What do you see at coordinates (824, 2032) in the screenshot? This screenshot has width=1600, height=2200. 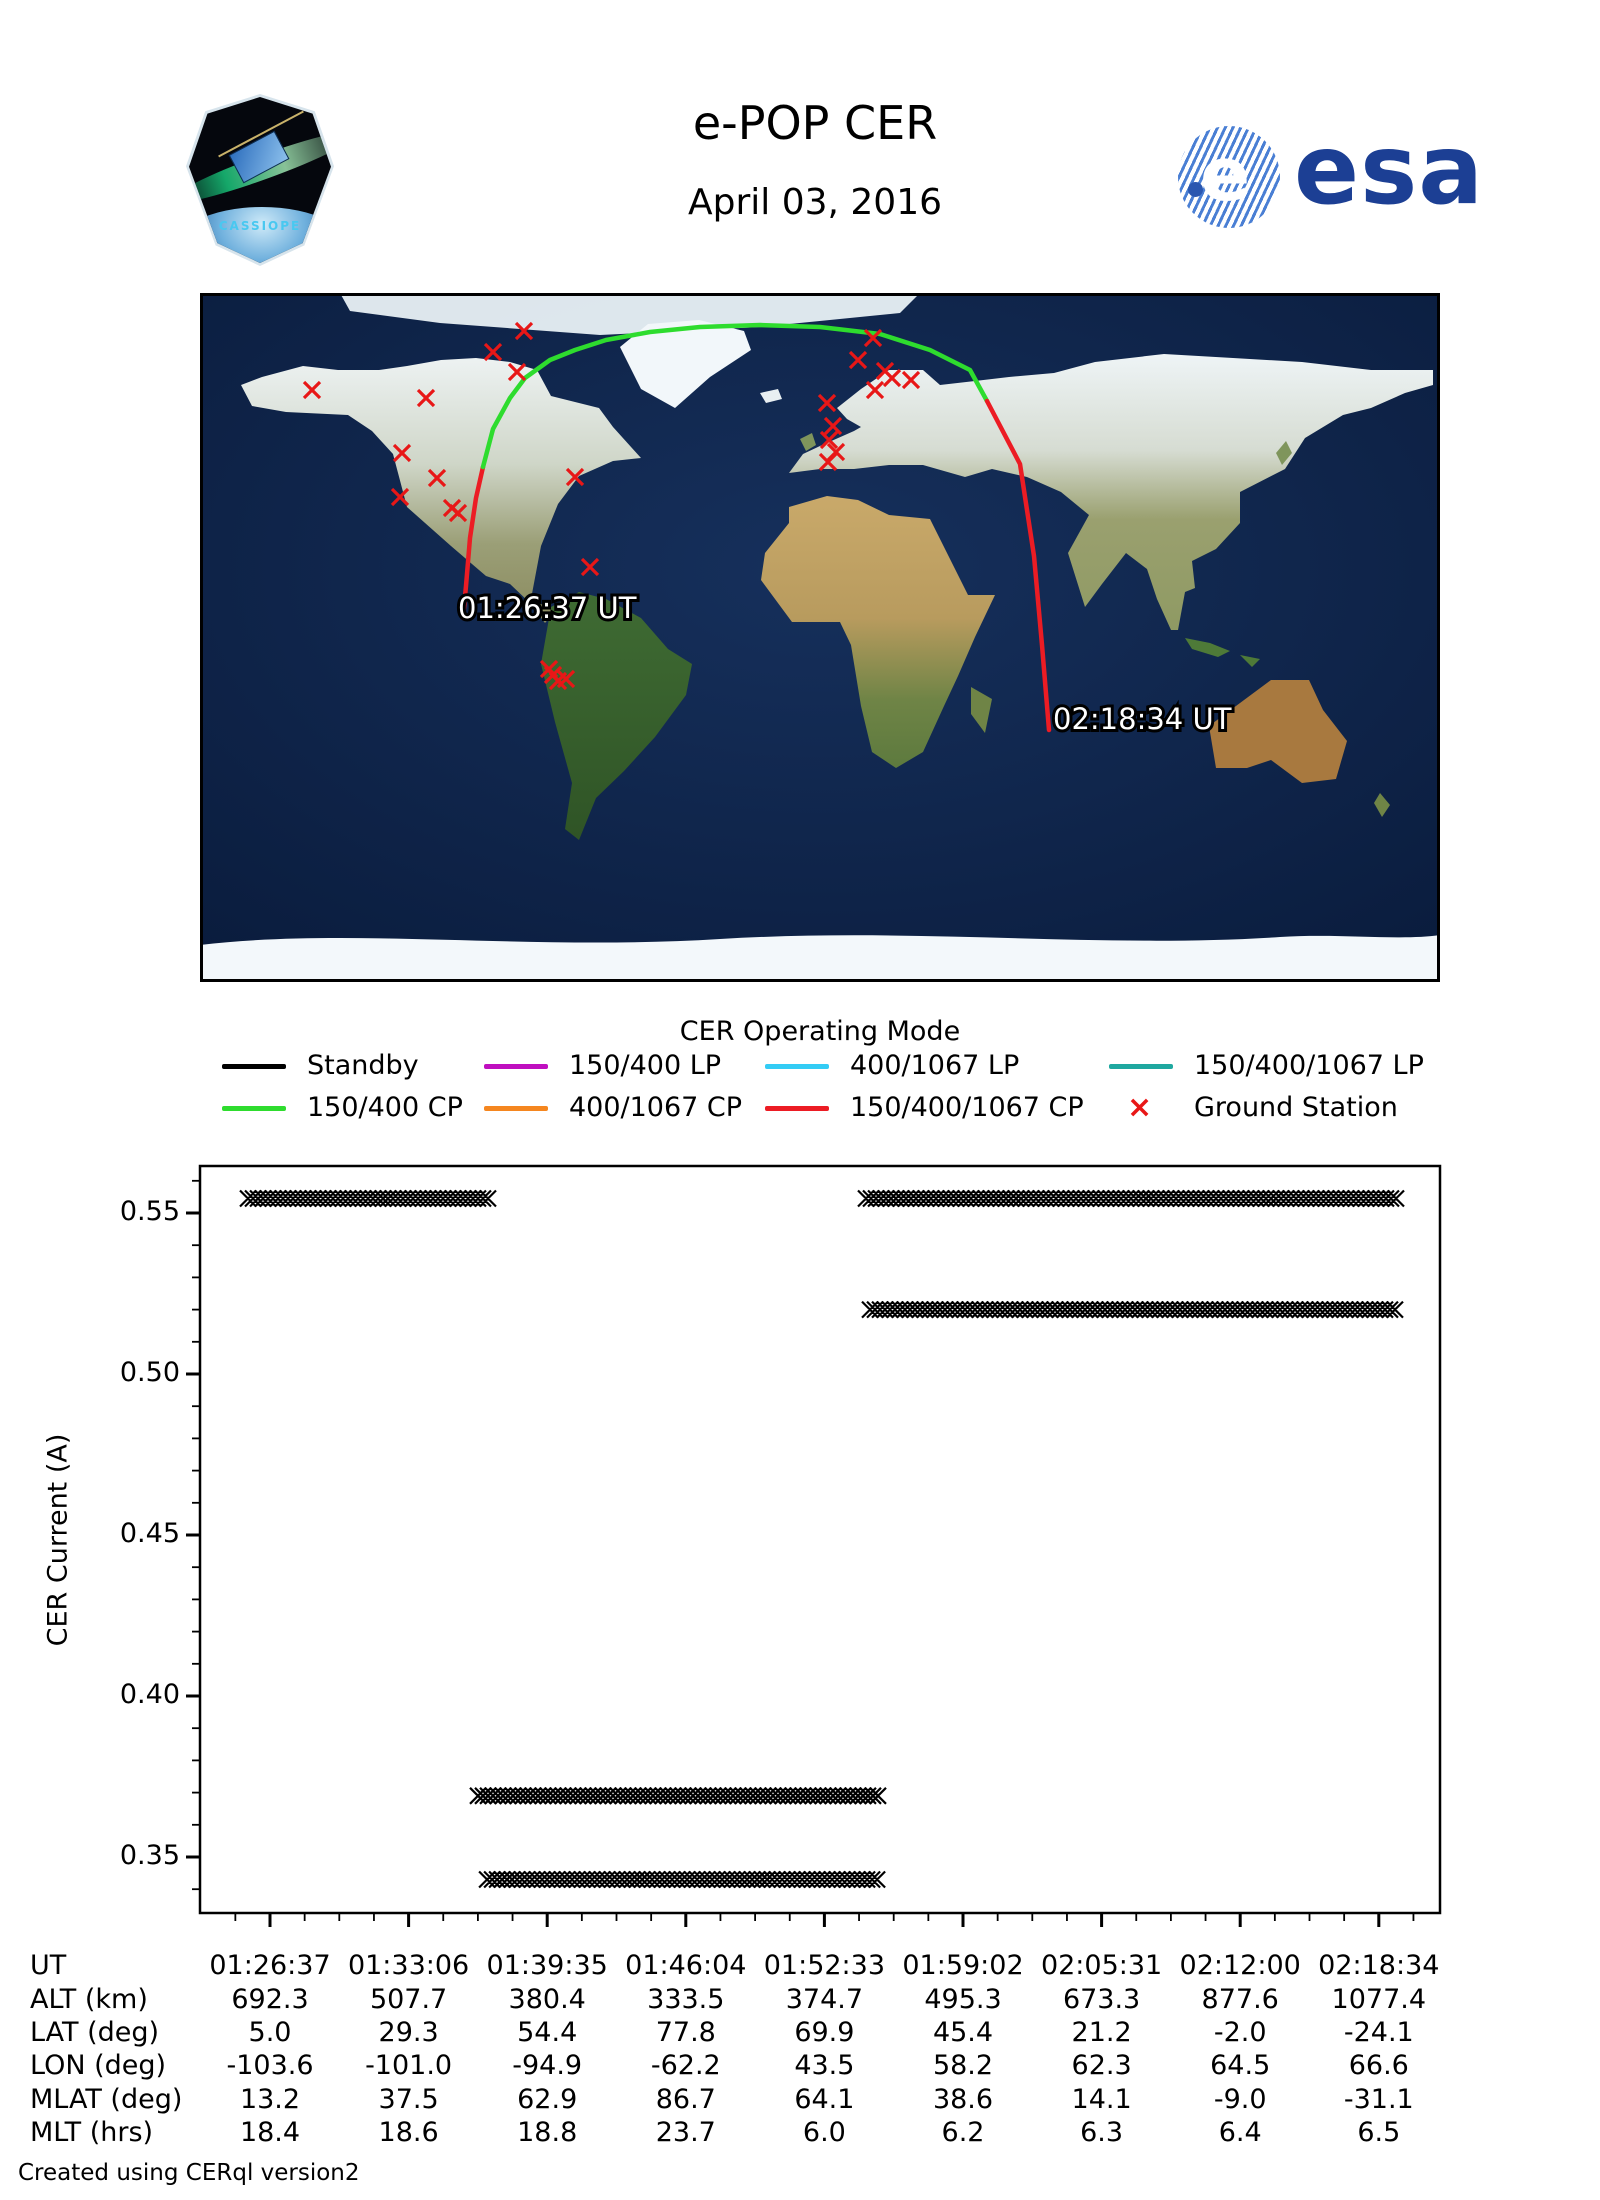 I see `table-cell: 69.9` at bounding box center [824, 2032].